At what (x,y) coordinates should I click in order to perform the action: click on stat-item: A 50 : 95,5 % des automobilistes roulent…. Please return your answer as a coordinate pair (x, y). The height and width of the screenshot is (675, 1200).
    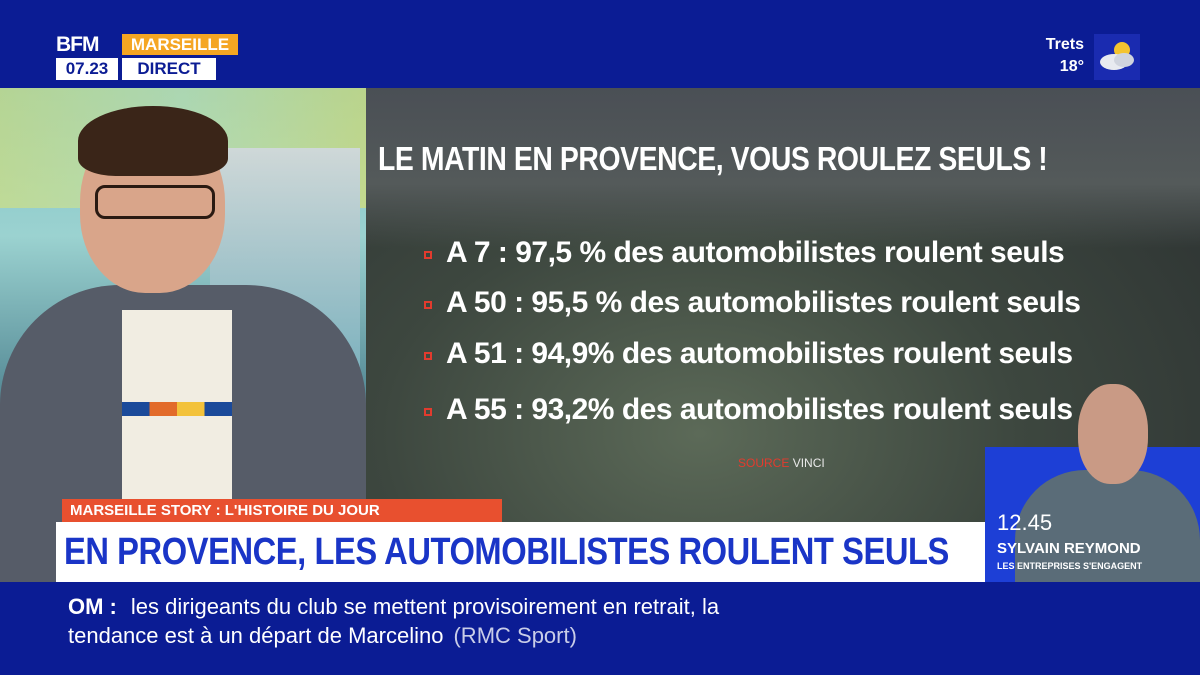
    Looking at the image, I should click on (804, 306).